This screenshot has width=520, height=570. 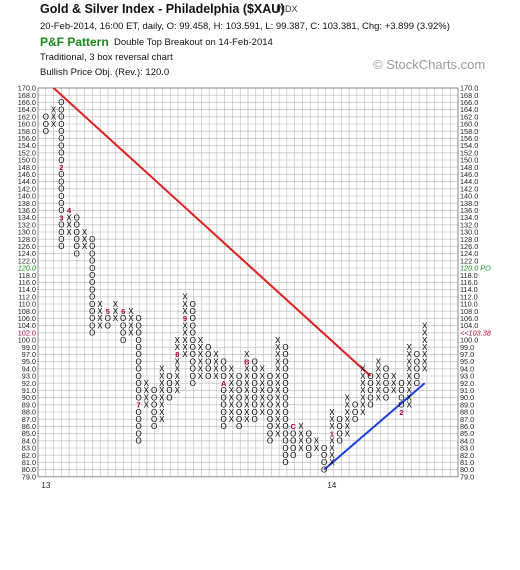 What do you see at coordinates (139, 405) in the screenshot?
I see `month-marker: 7` at bounding box center [139, 405].